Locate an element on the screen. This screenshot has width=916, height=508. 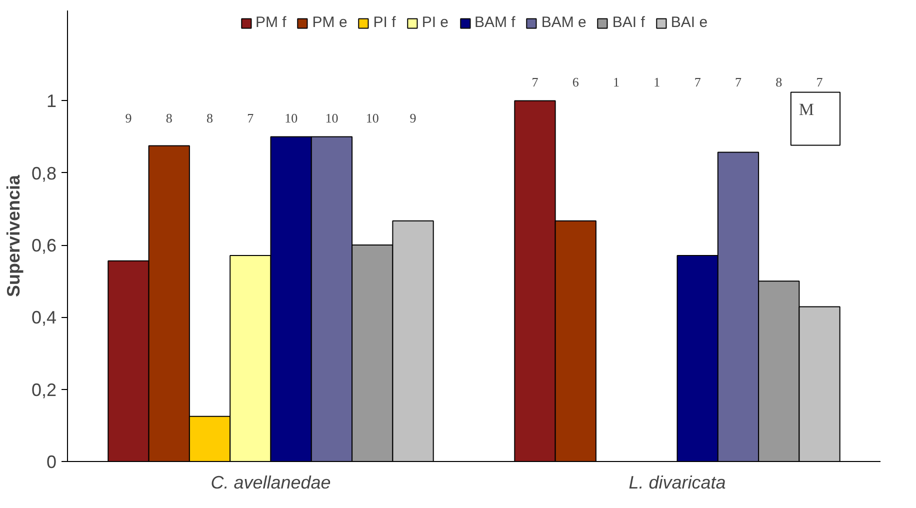
legend-label: PI e is located at coordinates (435, 22).